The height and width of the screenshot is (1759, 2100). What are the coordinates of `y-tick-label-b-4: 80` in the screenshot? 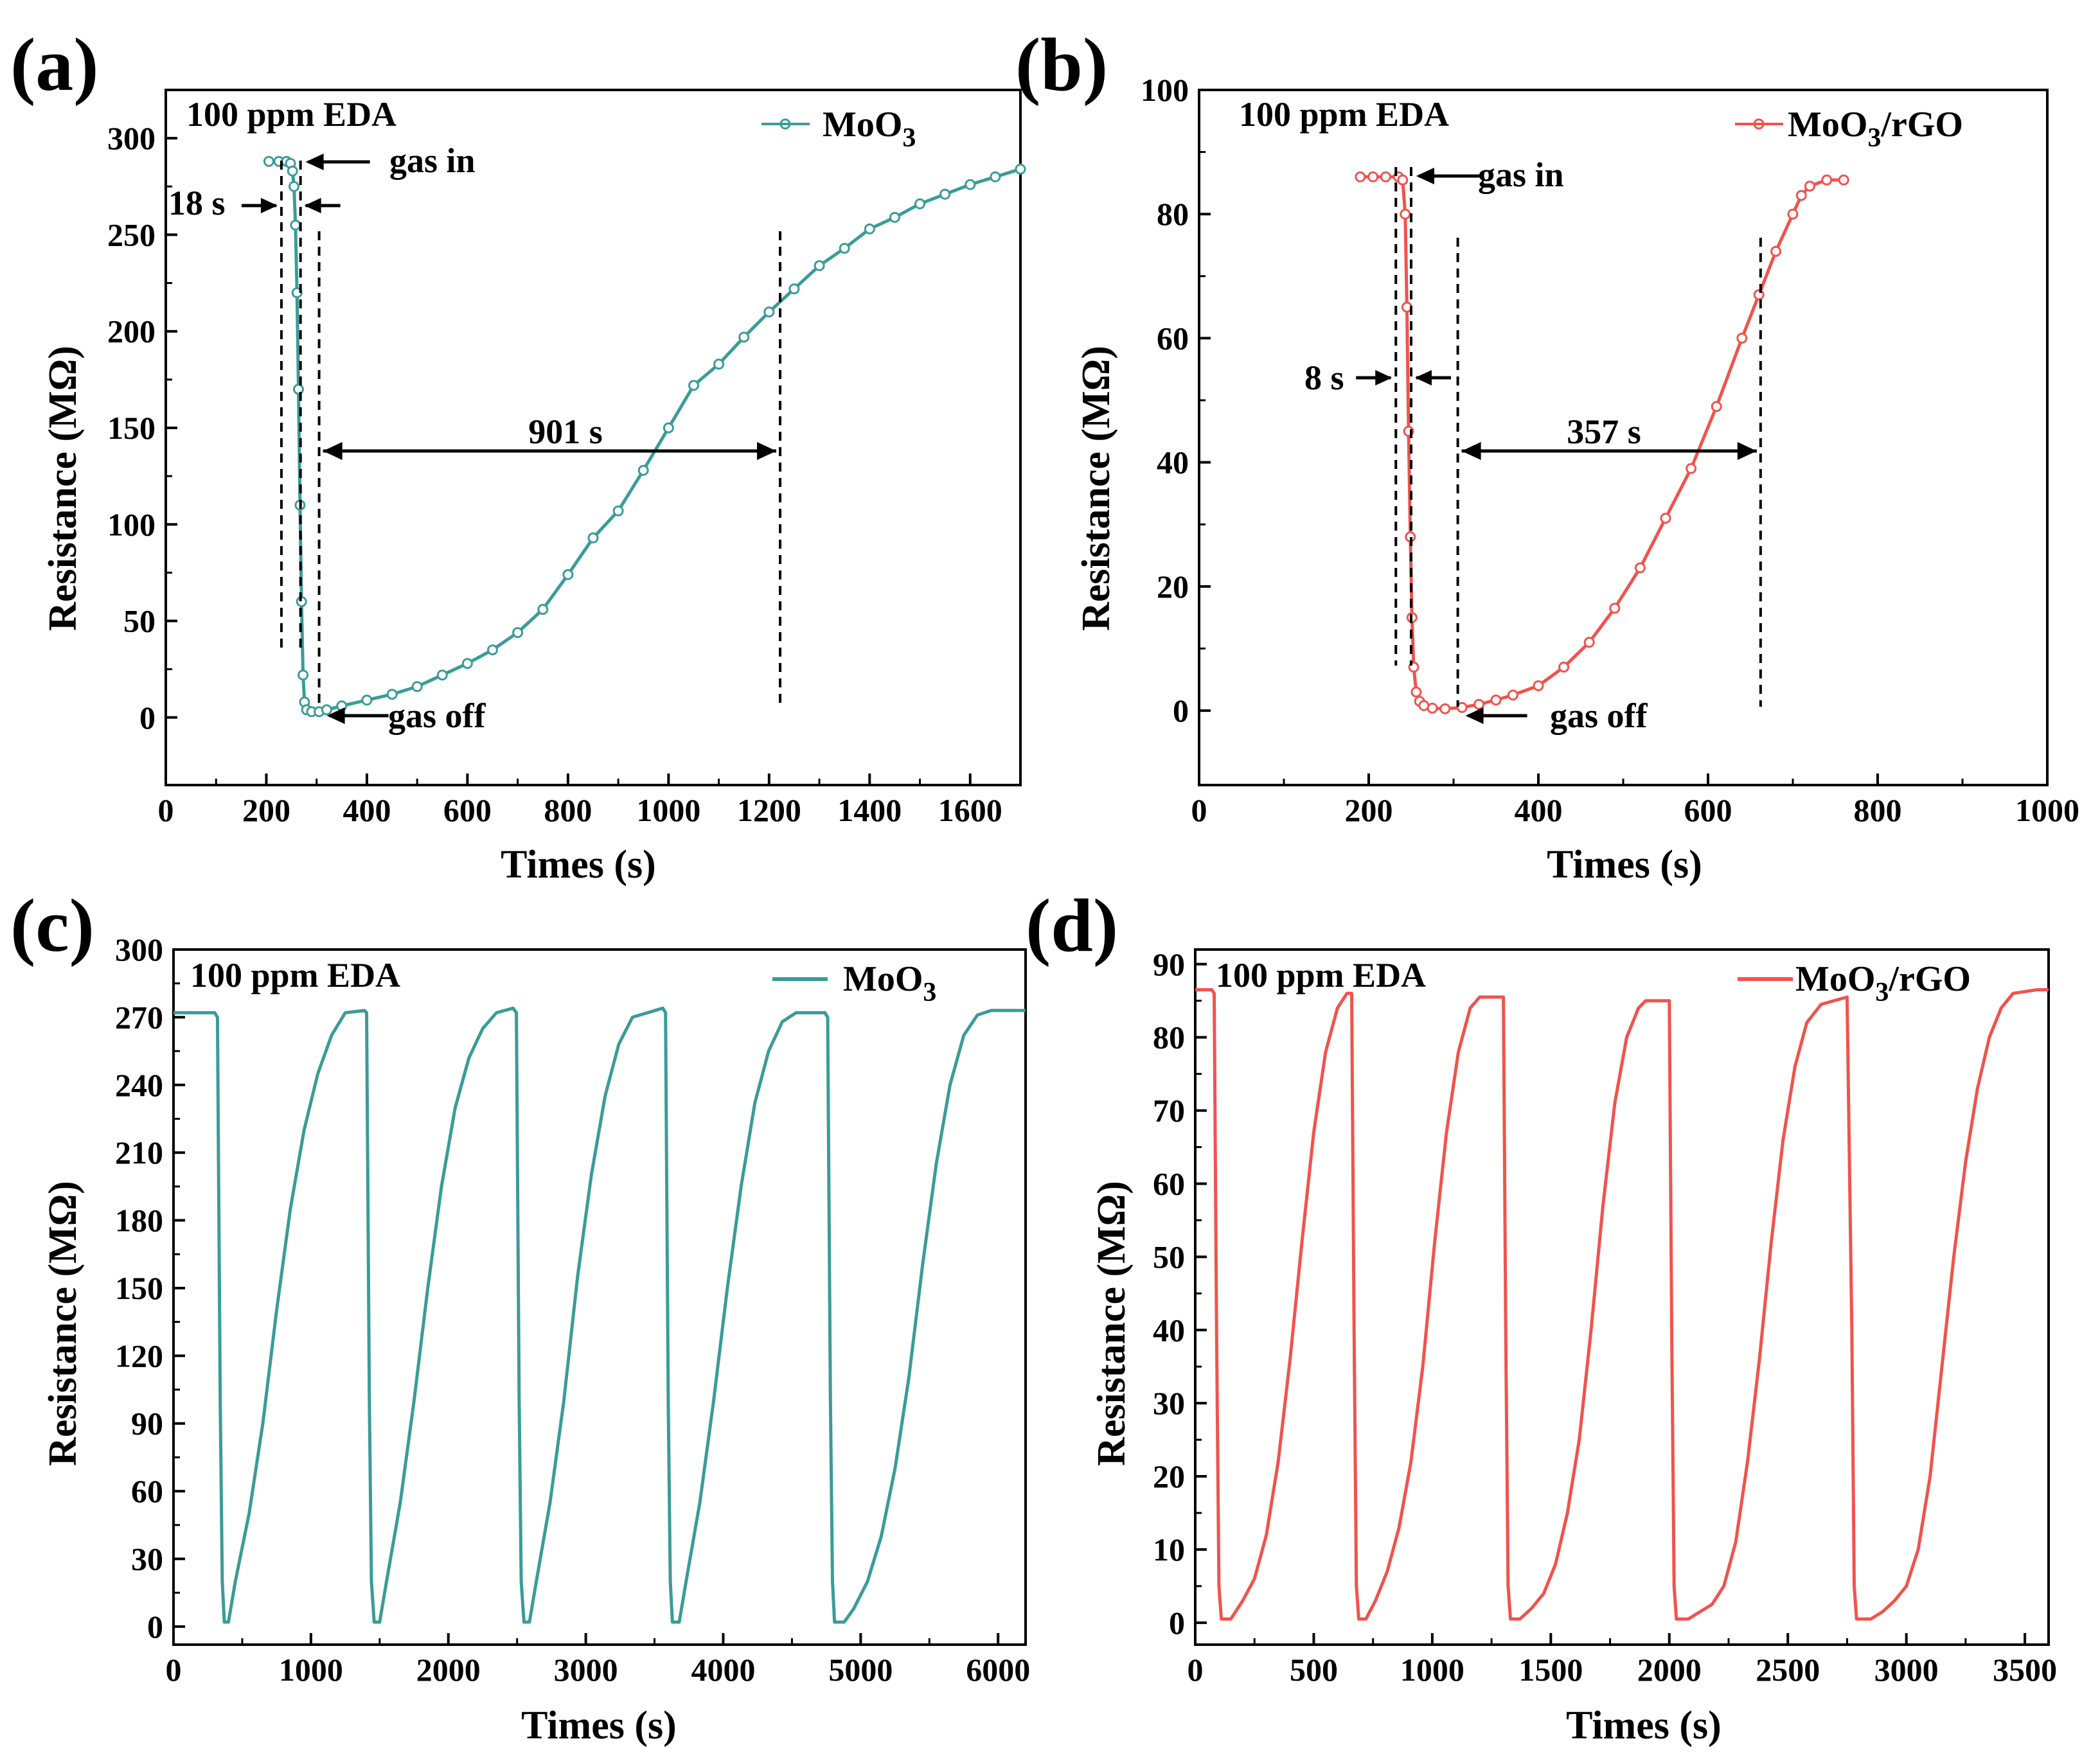 It's located at (1173, 214).